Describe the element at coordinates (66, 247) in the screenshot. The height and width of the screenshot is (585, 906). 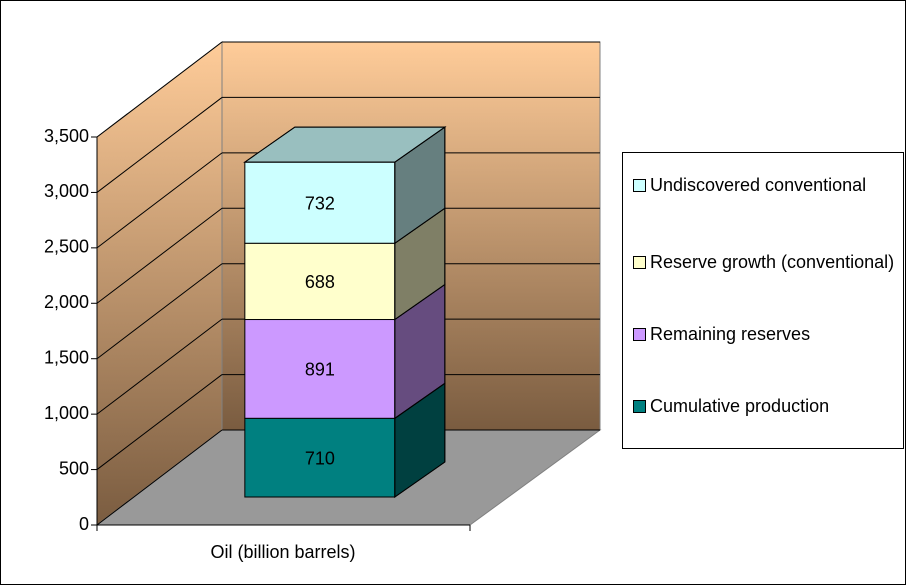
I see `y-tick-label: 2,500` at that location.